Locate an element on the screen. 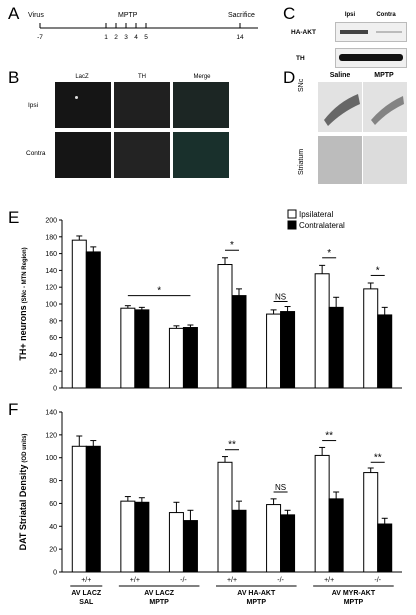 The image size is (416, 615). y-tick-label: 200 is located at coordinates (51, 221).